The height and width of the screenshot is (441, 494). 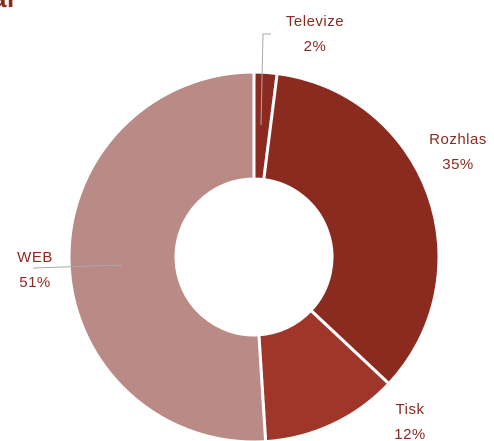 I want to click on value-label: 2%, so click(x=315, y=46).